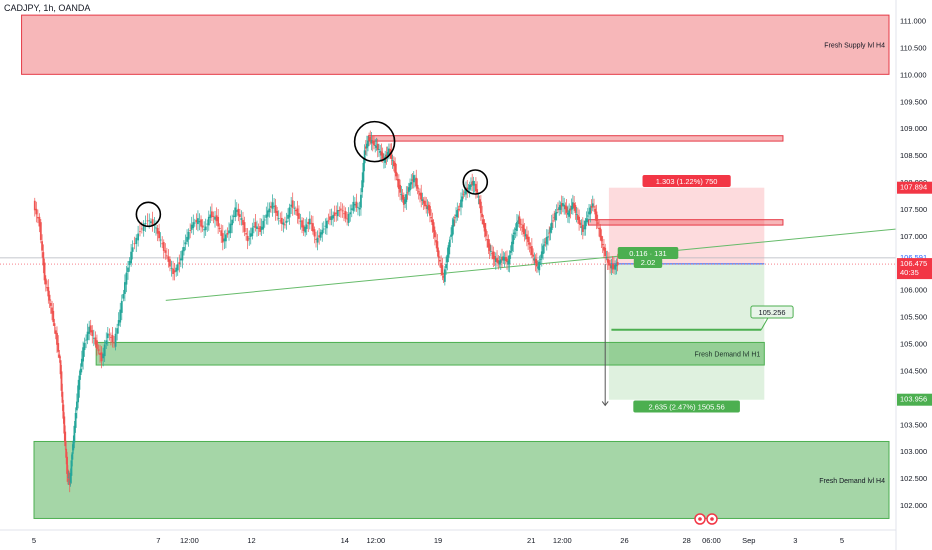 Image resolution: width=932 pixels, height=550 pixels. I want to click on x-tick-label: 06:00, so click(711, 540).